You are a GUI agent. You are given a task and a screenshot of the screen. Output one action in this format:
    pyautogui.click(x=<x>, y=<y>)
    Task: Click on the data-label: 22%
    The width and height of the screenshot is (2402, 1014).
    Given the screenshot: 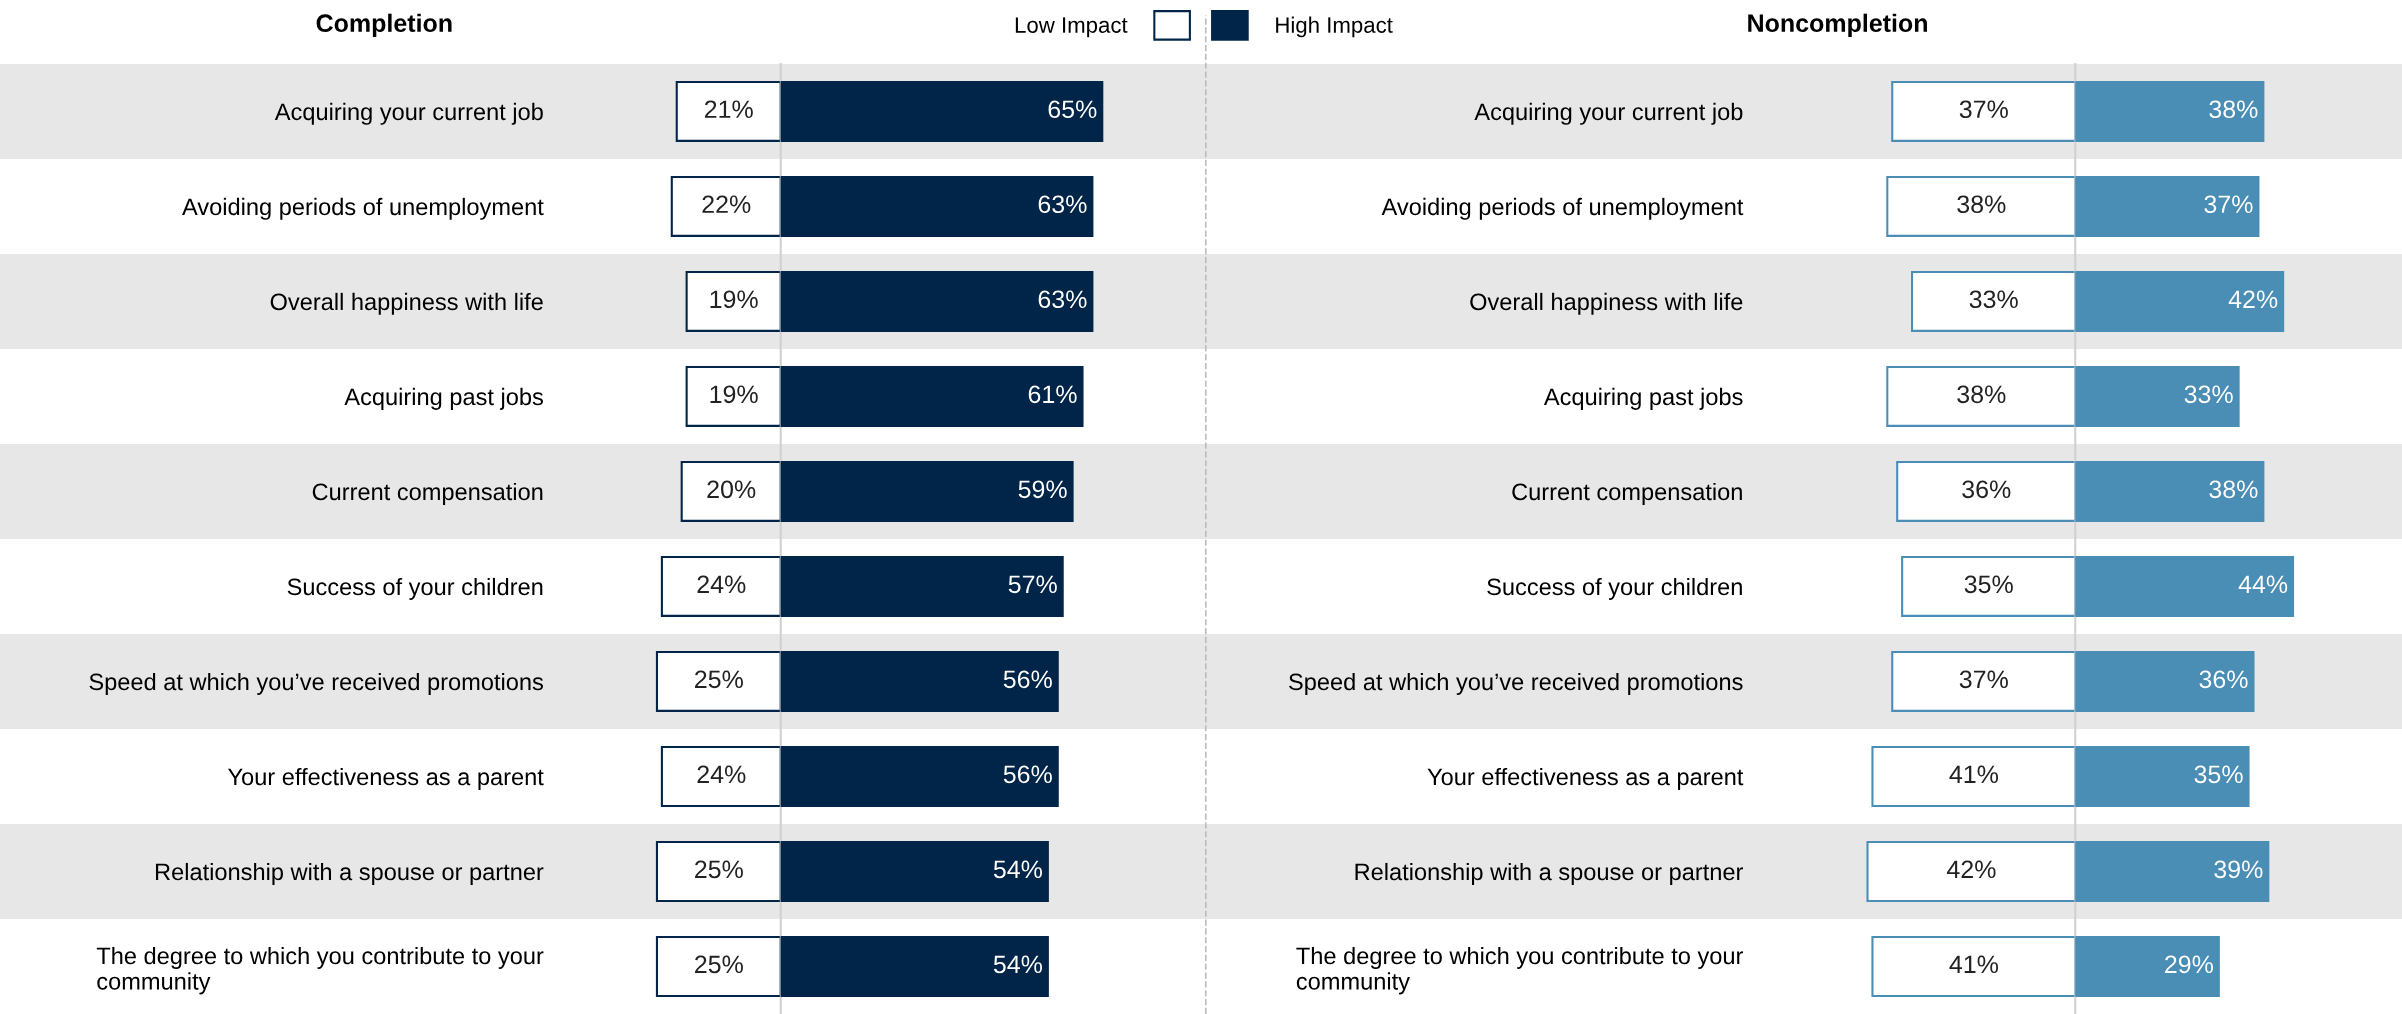 What is the action you would take?
    pyautogui.click(x=726, y=204)
    